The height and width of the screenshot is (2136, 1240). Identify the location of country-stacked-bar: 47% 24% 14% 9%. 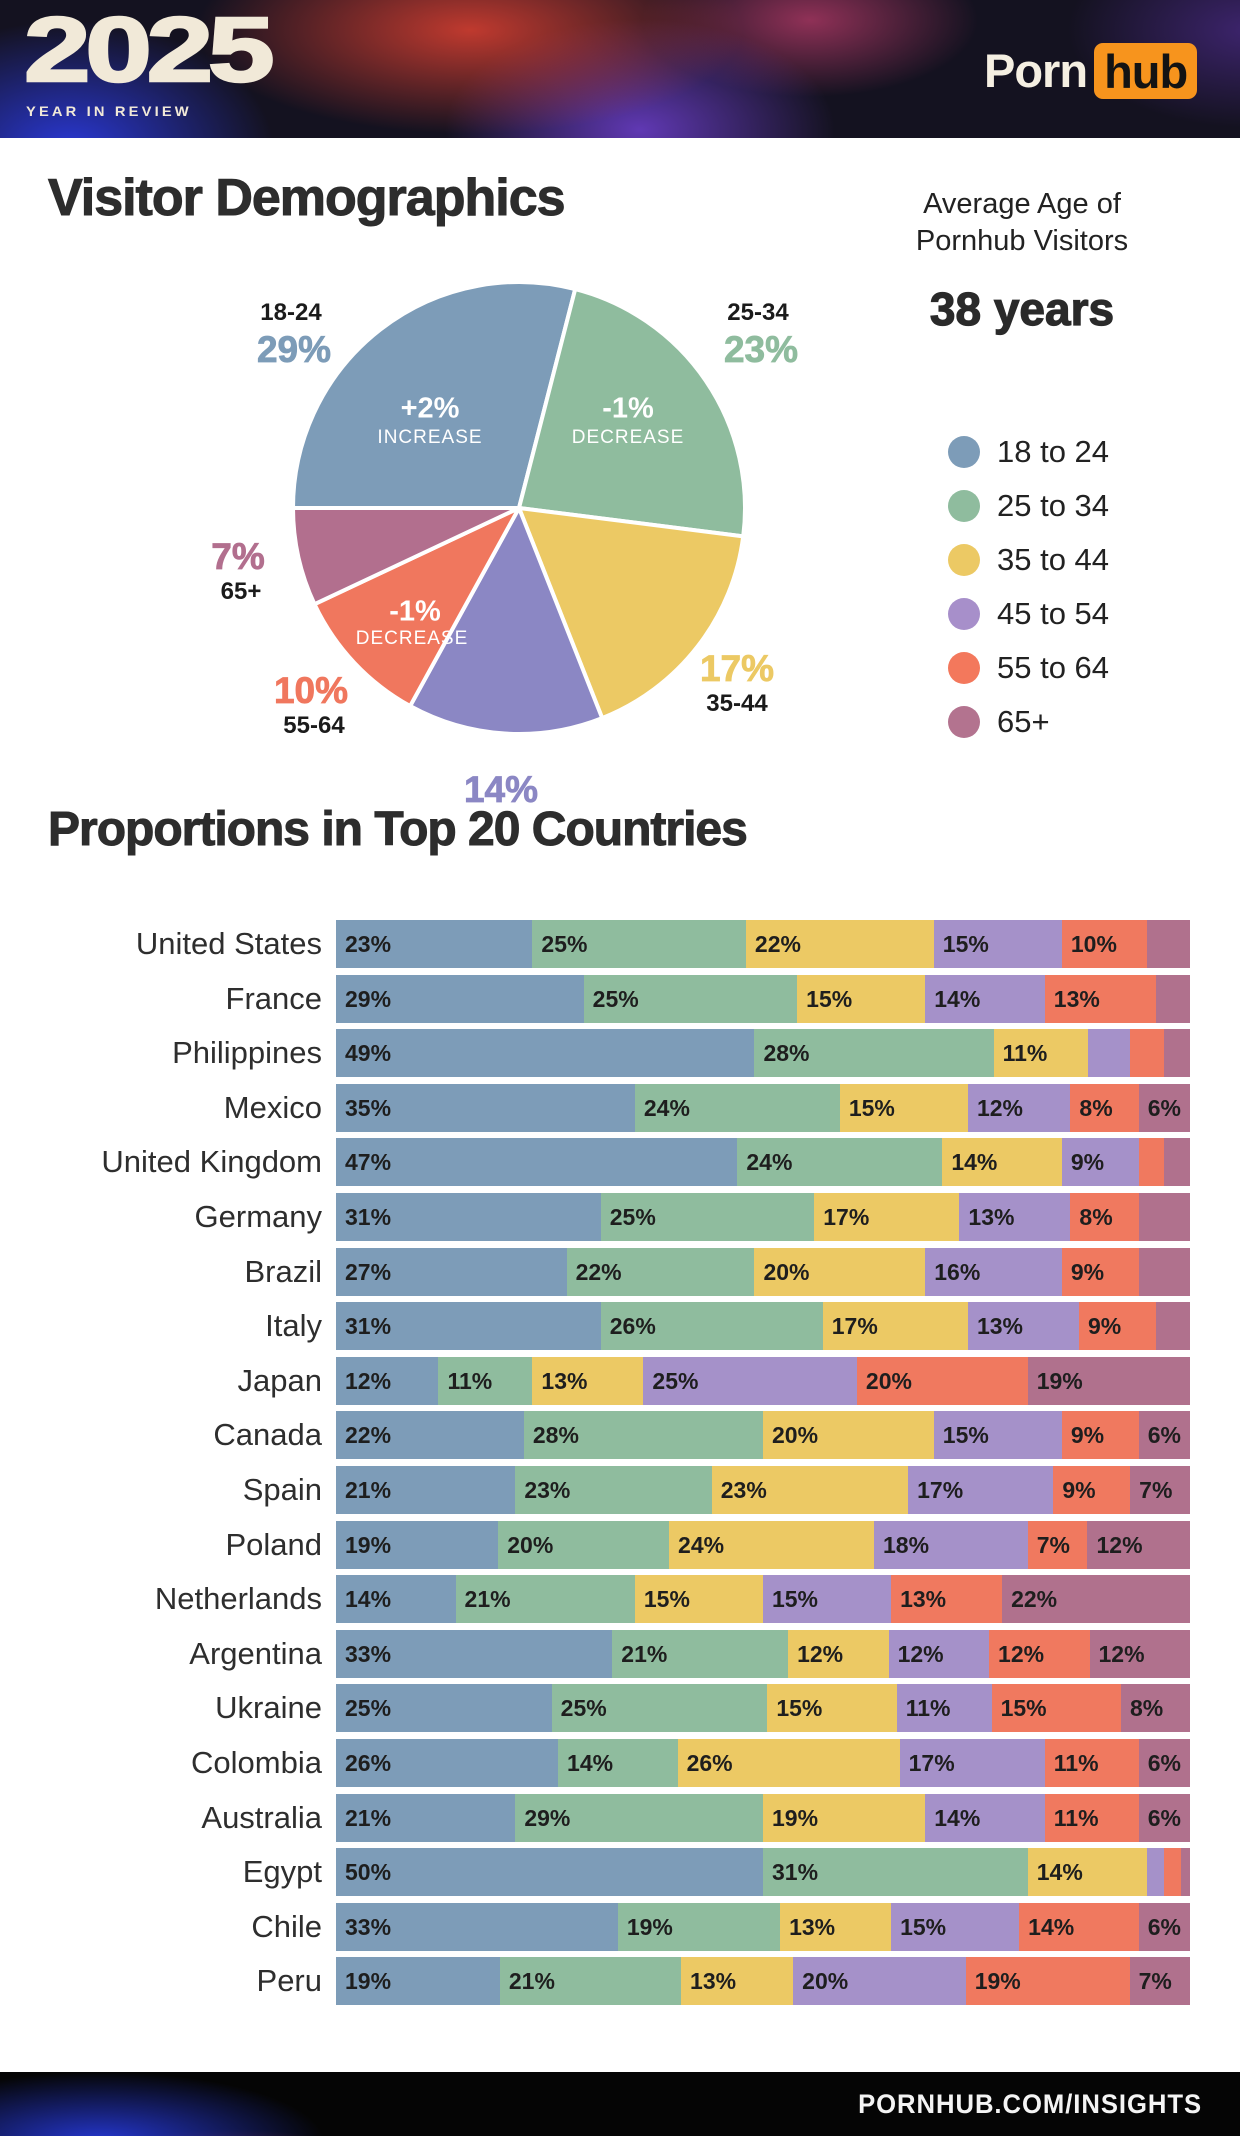
(763, 1162).